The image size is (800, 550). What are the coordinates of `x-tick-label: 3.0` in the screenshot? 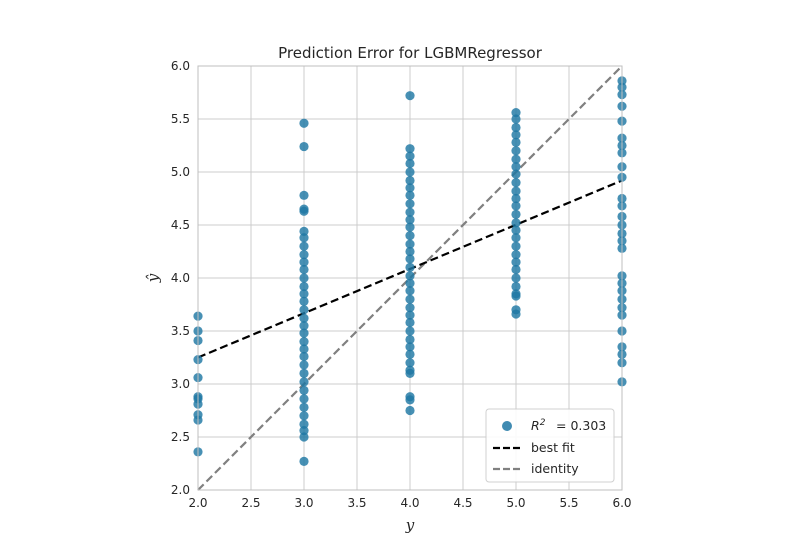 It's located at (303, 503).